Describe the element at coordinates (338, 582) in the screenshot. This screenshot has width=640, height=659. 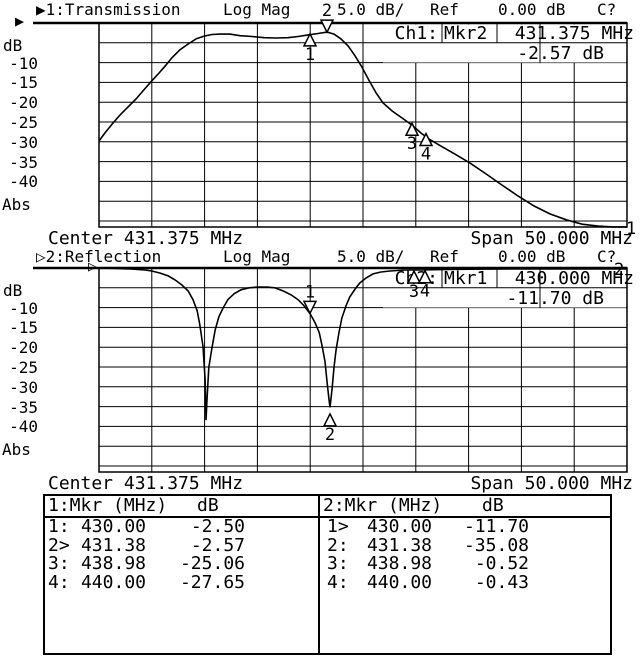
I see `mkr2-row4-num: 4:` at that location.